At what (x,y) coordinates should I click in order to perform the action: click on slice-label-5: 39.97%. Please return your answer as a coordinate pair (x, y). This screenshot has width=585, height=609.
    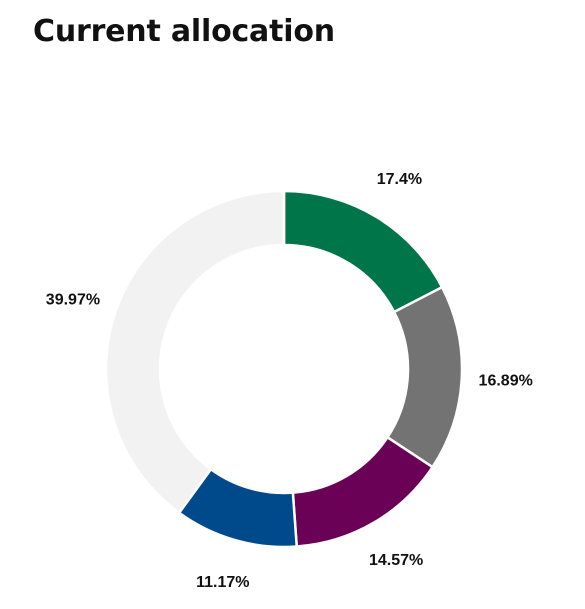
    Looking at the image, I should click on (73, 300).